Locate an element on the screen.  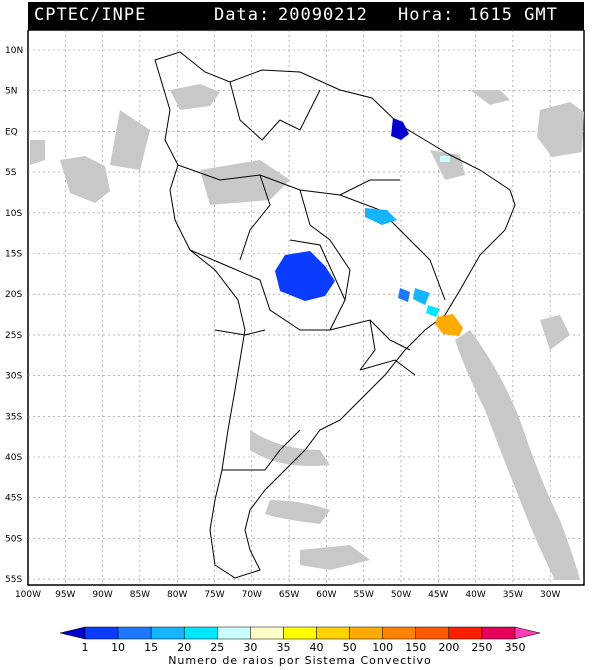
time-label: Hora: is located at coordinates (426, 15).